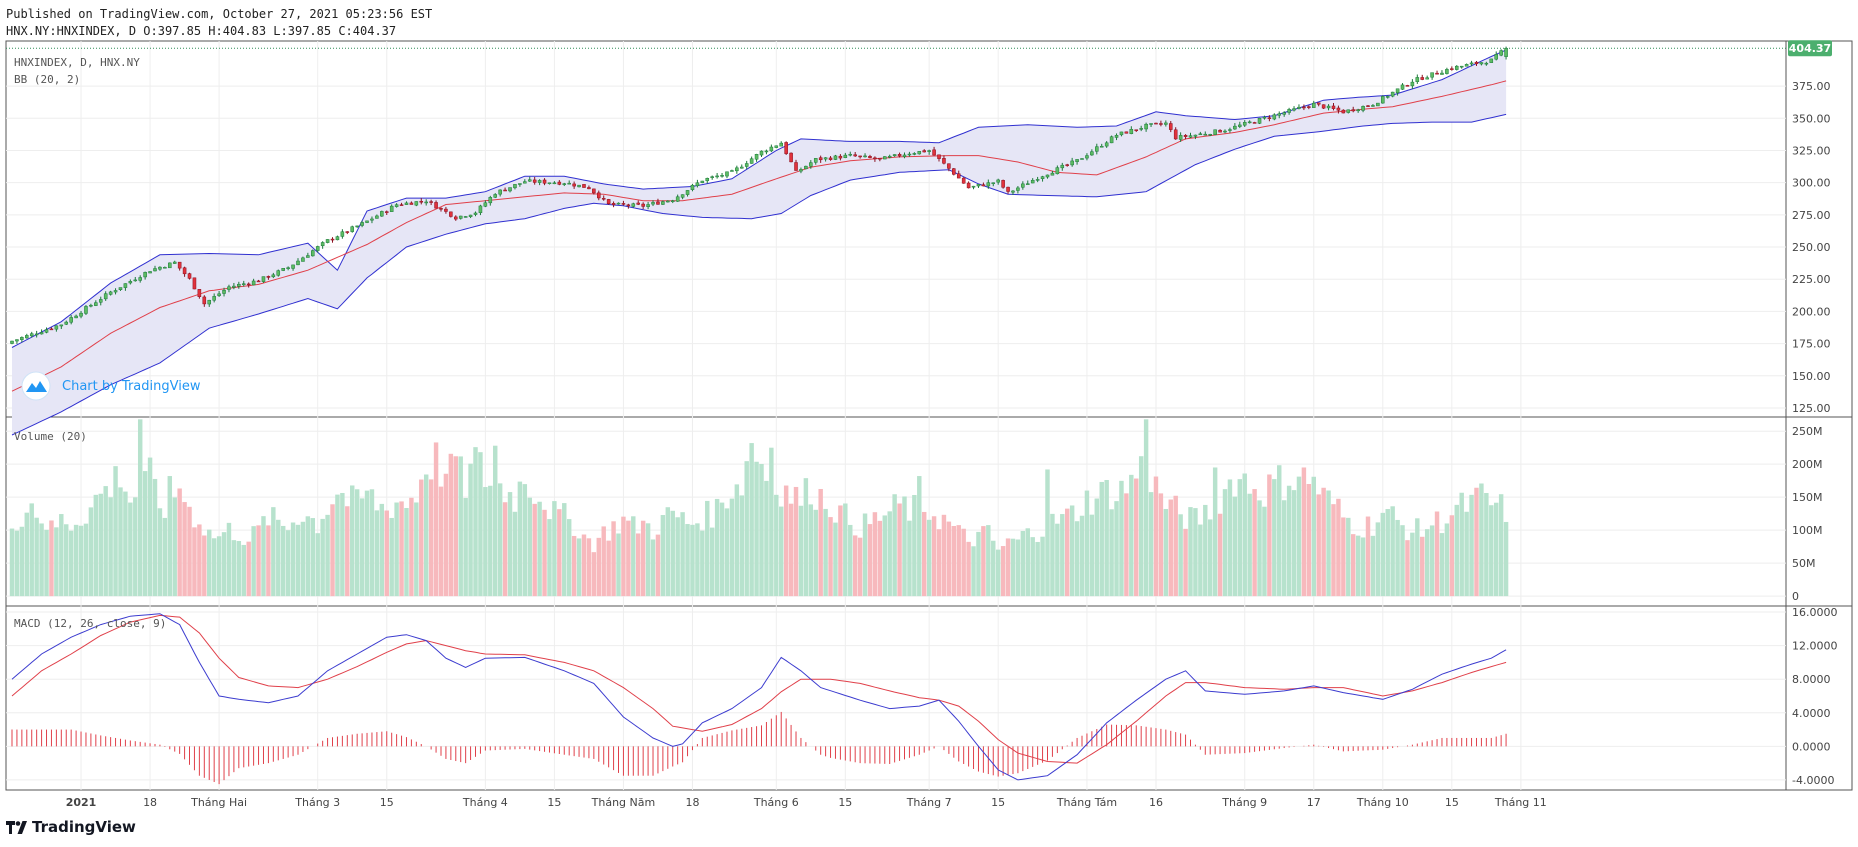 The image size is (1858, 847). What do you see at coordinates (387, 802) in the screenshot?
I see `time-tick-label: 15` at bounding box center [387, 802].